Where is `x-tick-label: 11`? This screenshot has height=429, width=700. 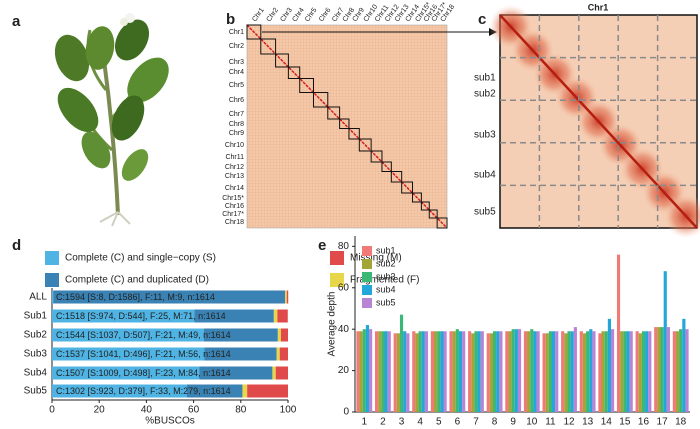
x-tick-label: 11 is located at coordinates (550, 422).